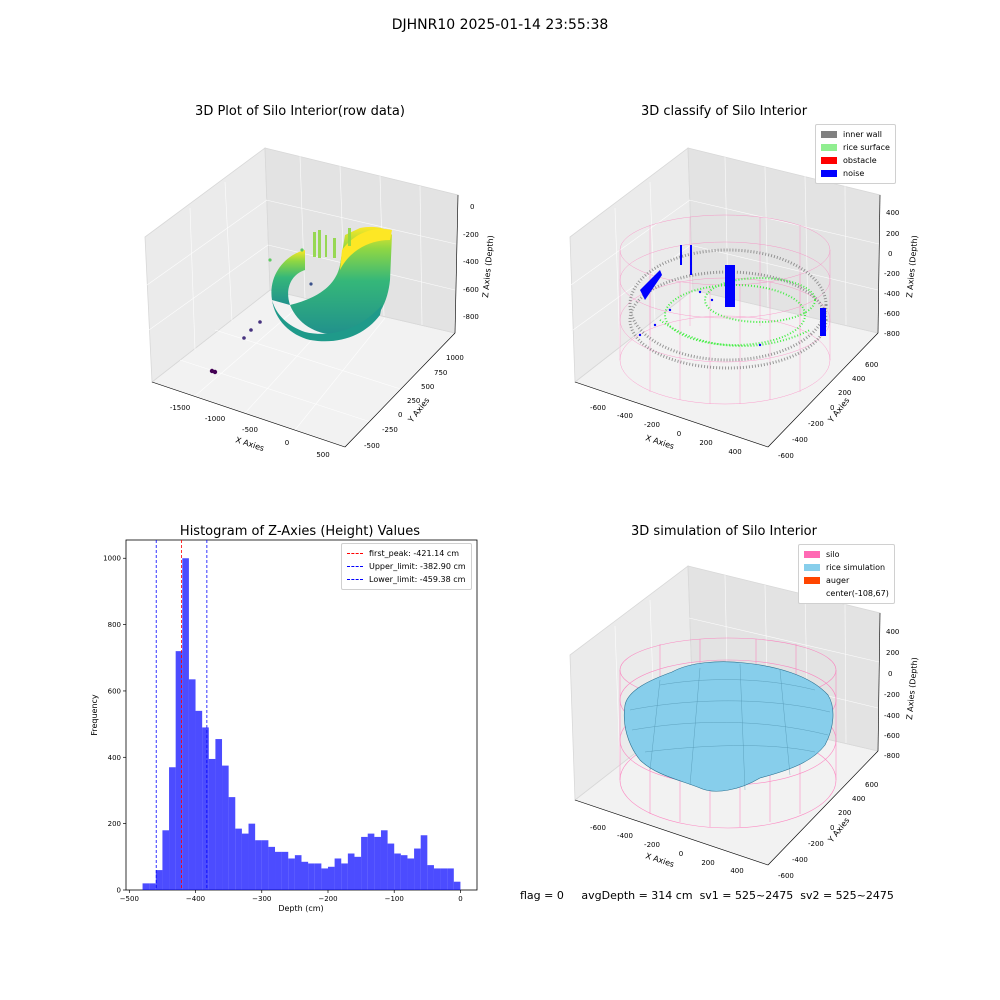 The image size is (1000, 1000). I want to click on simulation-x-tick: -600, so click(598, 828).